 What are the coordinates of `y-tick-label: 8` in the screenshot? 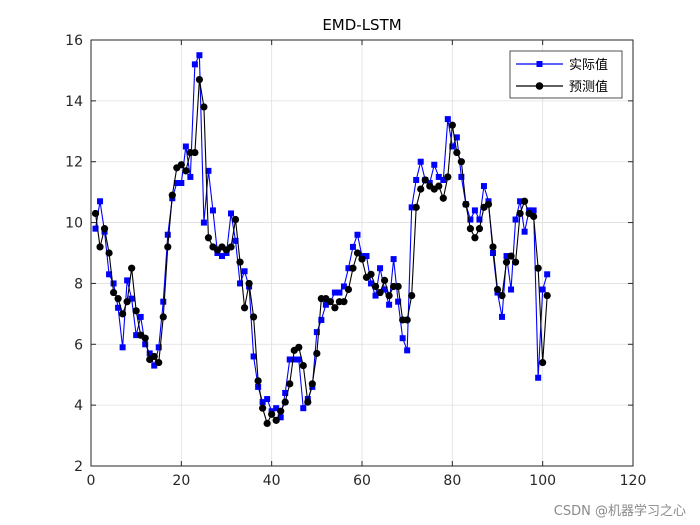 It's located at (78, 284).